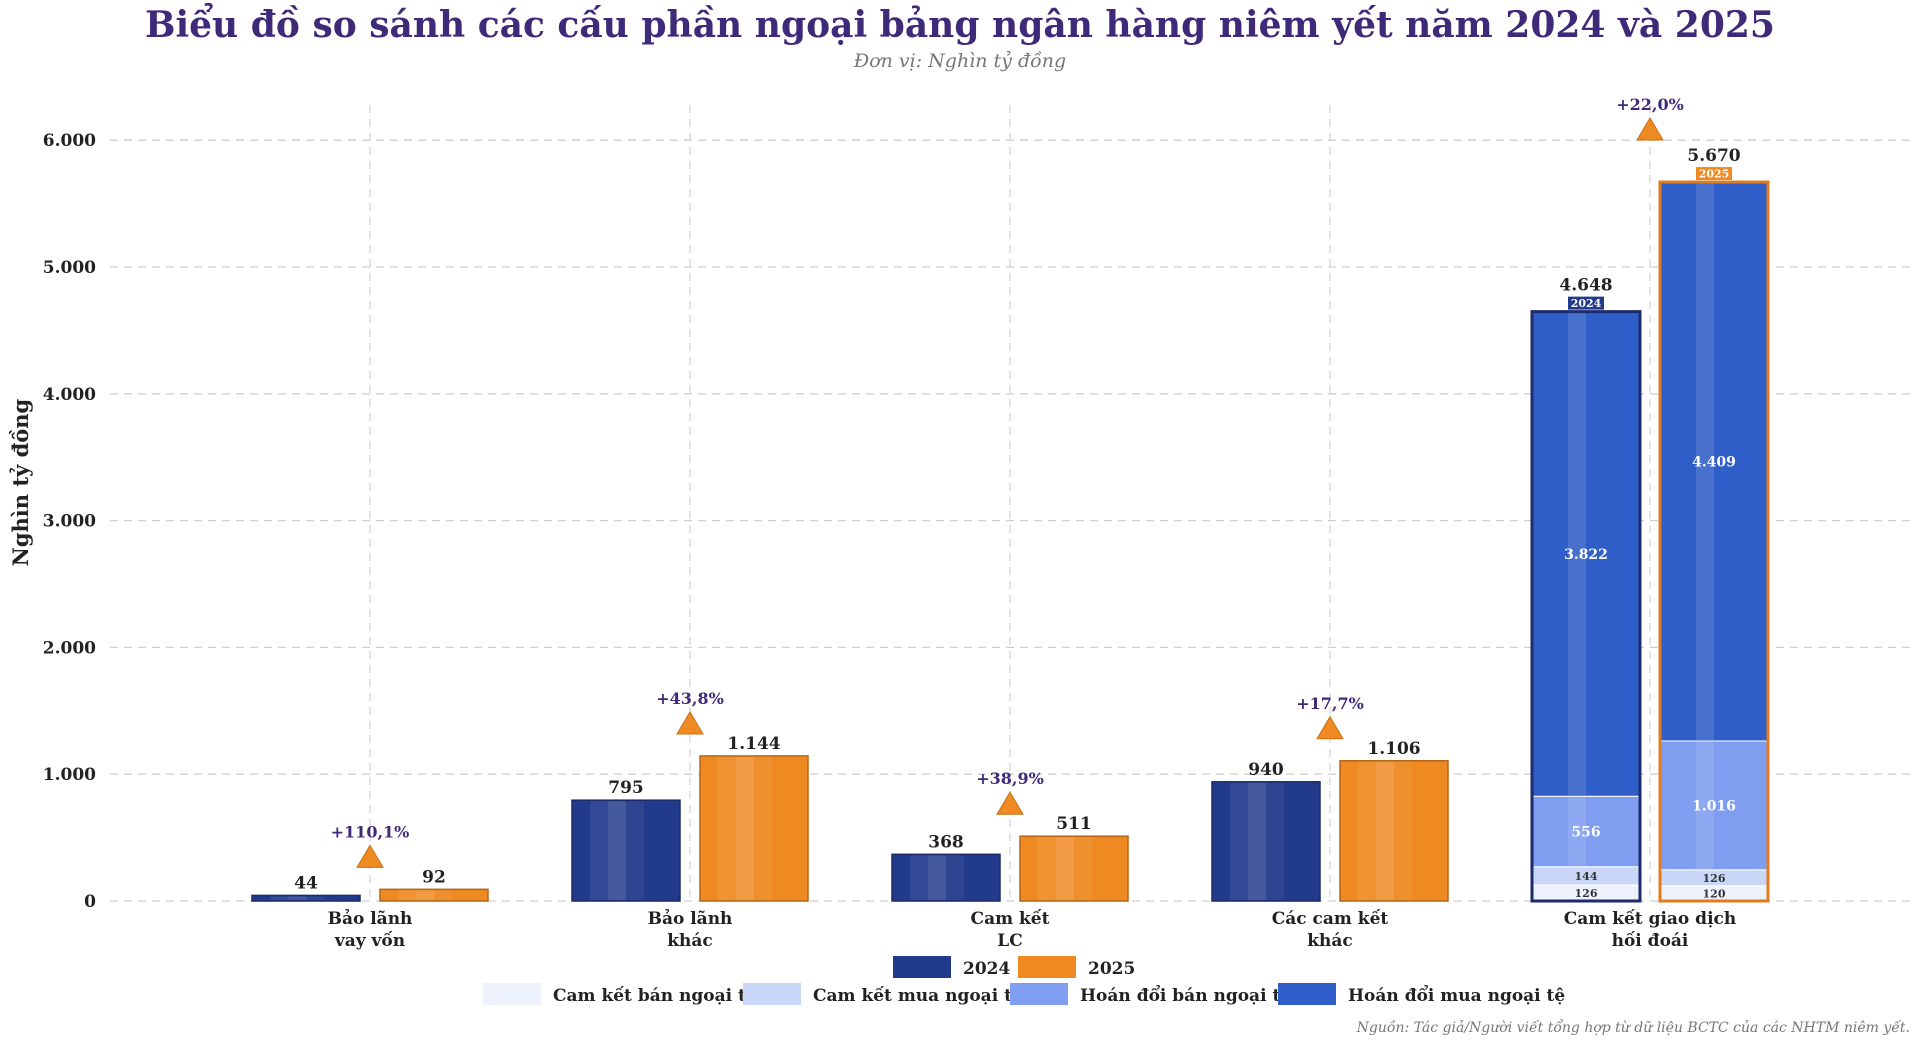  I want to click on chart-subtitle: Đơn vị: Nghìn tỷ đồng, so click(960, 61).